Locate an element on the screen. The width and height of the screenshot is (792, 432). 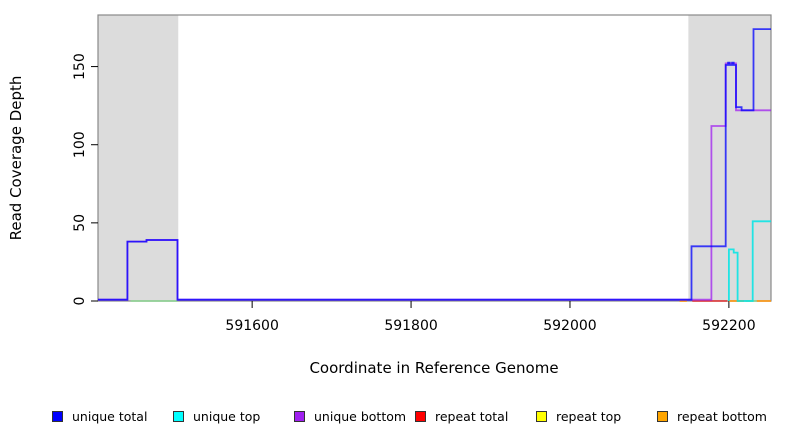
legend-swatch-unique-bottom is located at coordinates (299, 416).